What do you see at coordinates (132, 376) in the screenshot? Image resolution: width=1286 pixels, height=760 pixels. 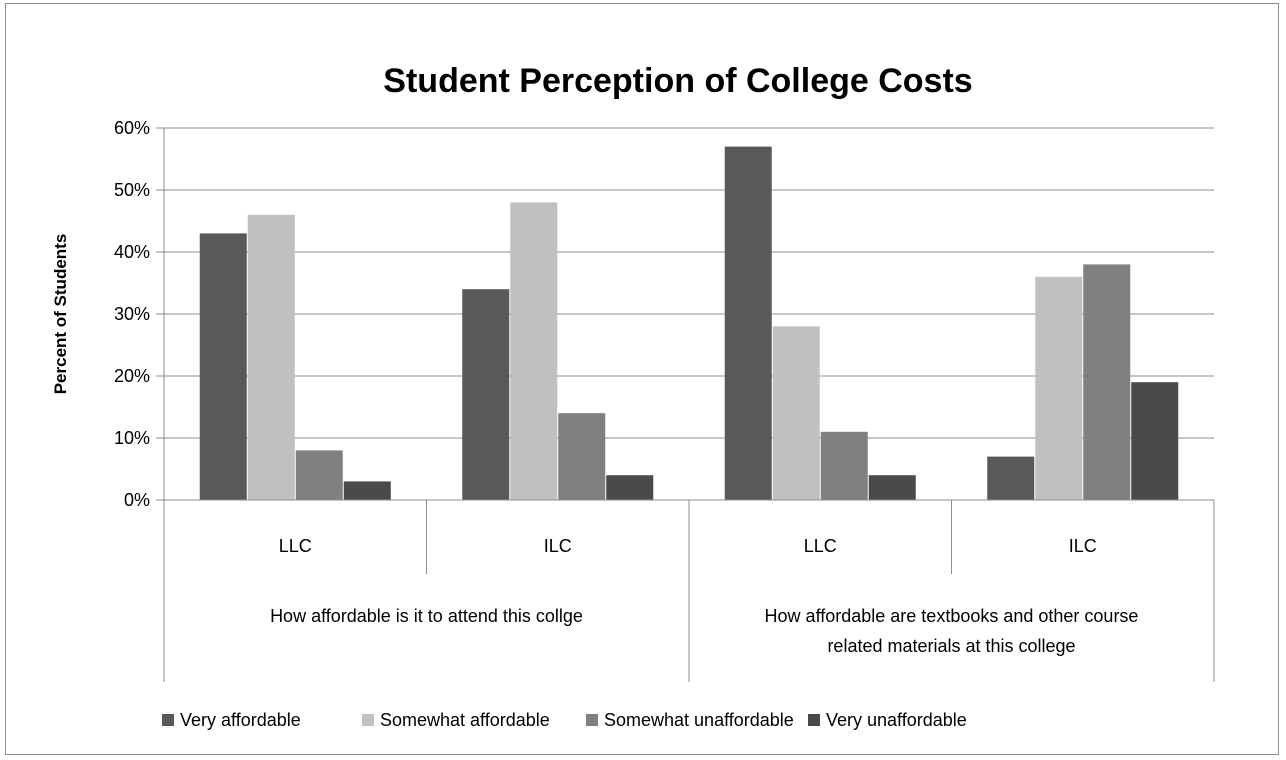 I see `y-tick-label: 20%` at bounding box center [132, 376].